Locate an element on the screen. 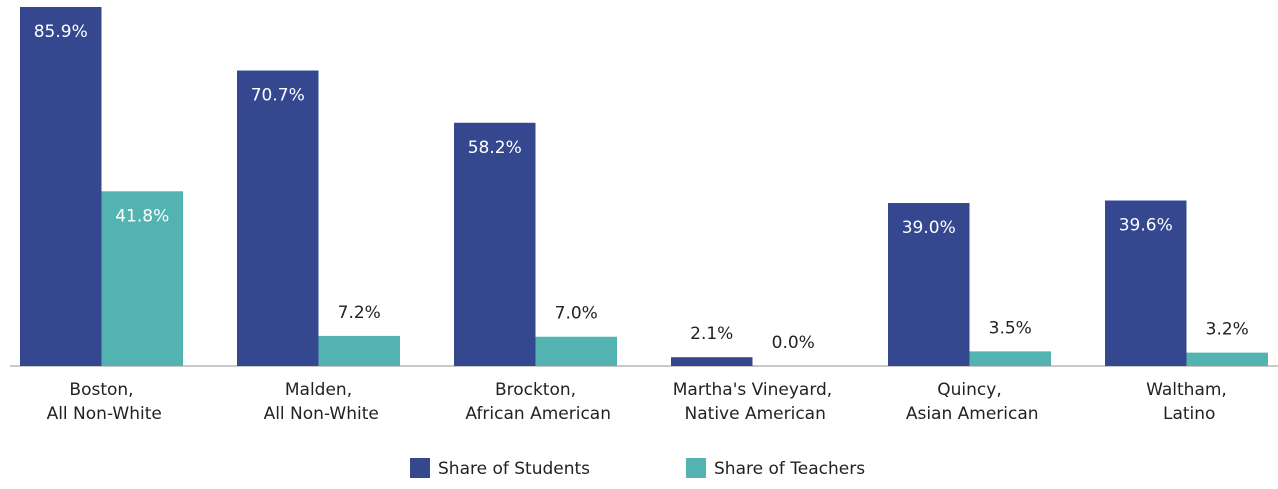 Image resolution: width=1278 pixels, height=489 pixels. x-tick-label: Waltham, Latino is located at coordinates (1186, 402).